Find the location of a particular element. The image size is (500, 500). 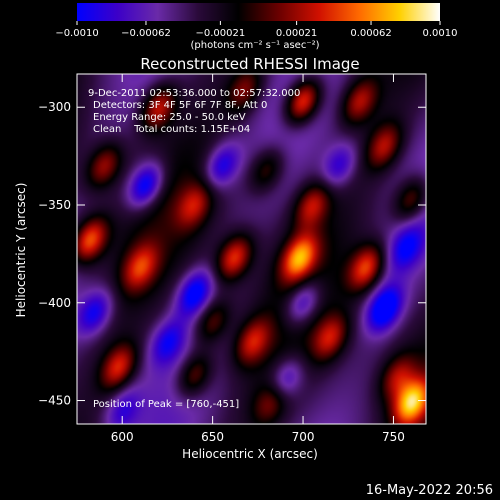

colorbar-tick-label: 0.00062 is located at coordinates (370, 33).